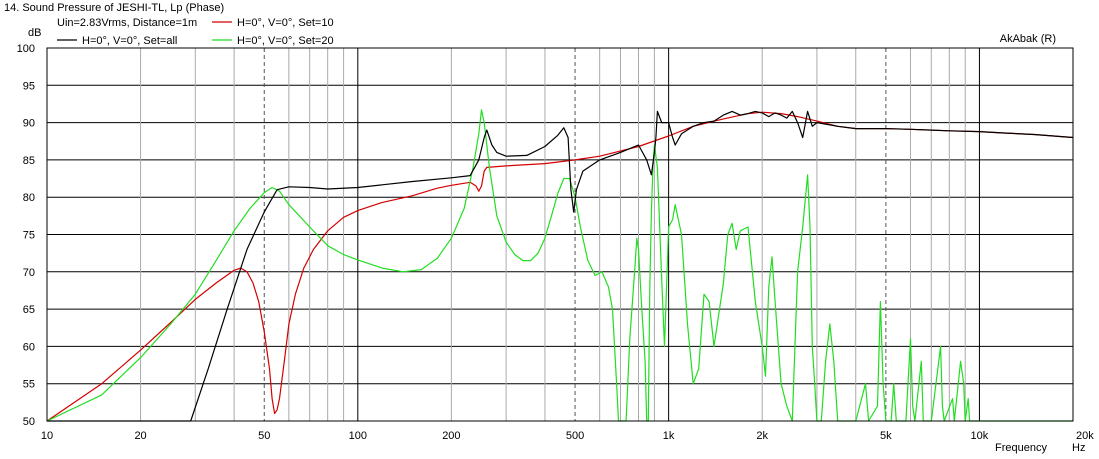 This screenshot has height=459, width=1099. Describe the element at coordinates (264, 436) in the screenshot. I see `x-tick-label: 50` at that location.